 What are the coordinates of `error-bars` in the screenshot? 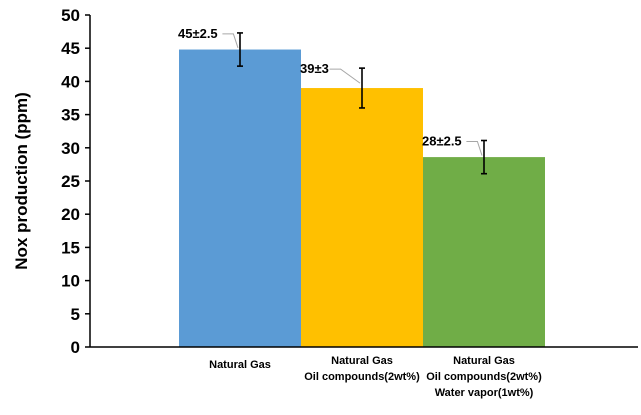 It's located at (362, 103).